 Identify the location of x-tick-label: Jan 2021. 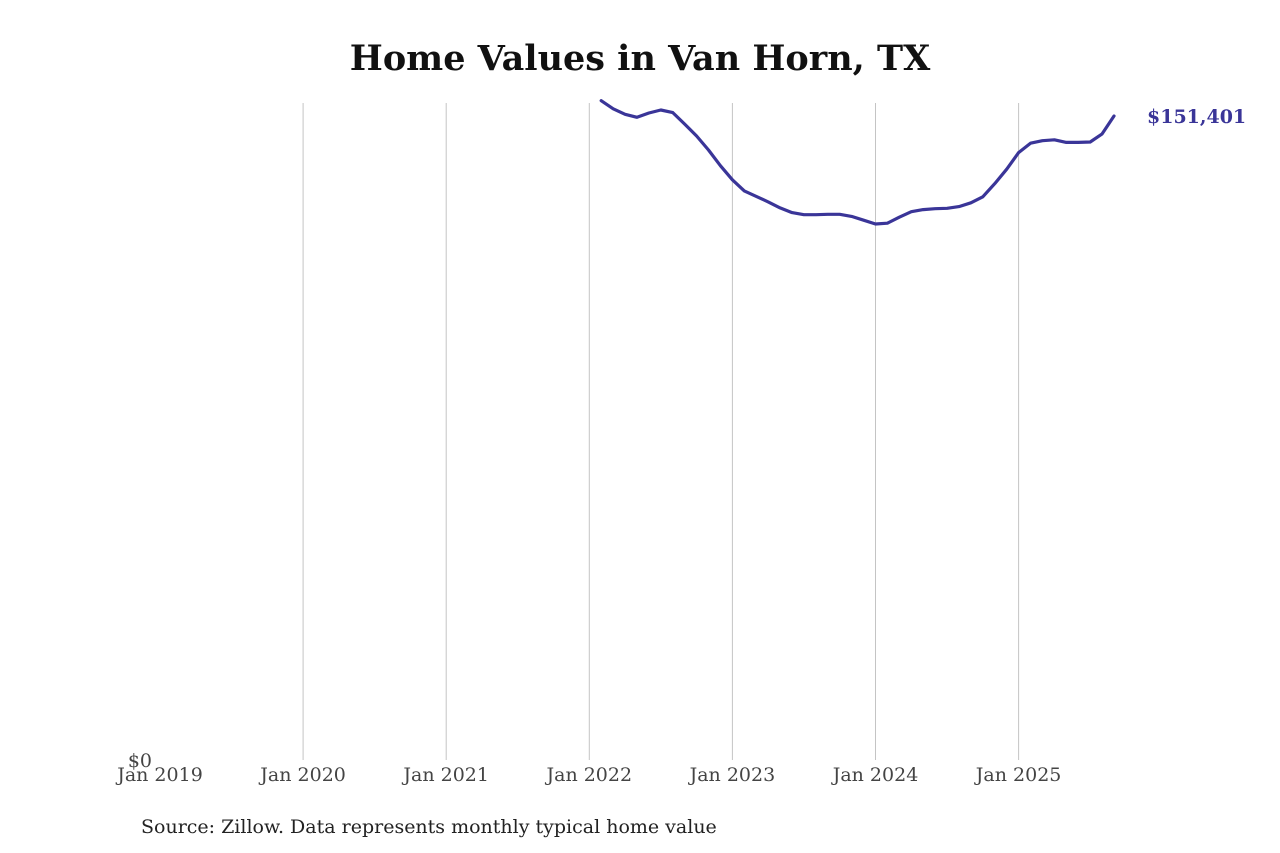
(445, 775).